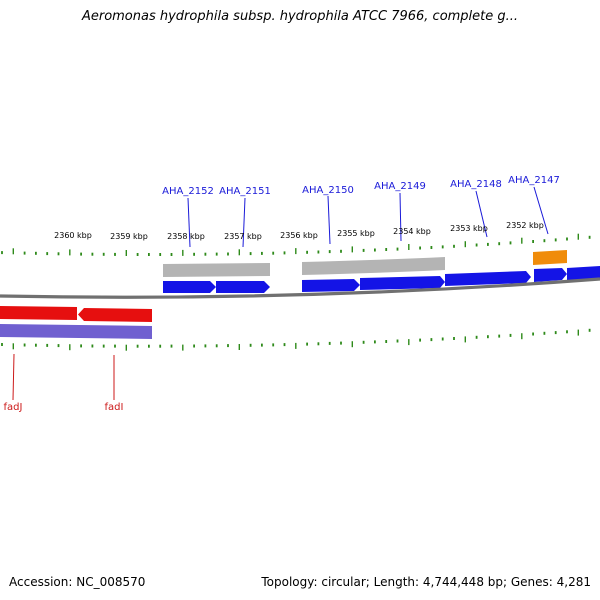 This screenshot has height=600, width=600. What do you see at coordinates (356, 233) in the screenshot?
I see `scale-label-2355: 2355 kbp` at bounding box center [356, 233].